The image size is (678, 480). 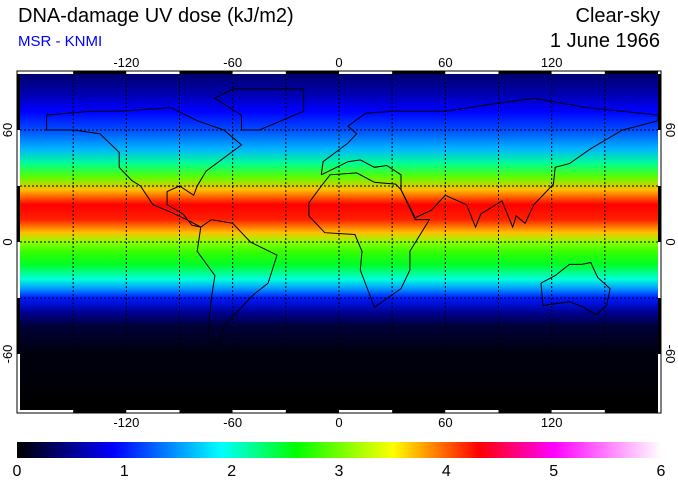 I want to click on lon-label-bottom: 120, so click(x=552, y=422).